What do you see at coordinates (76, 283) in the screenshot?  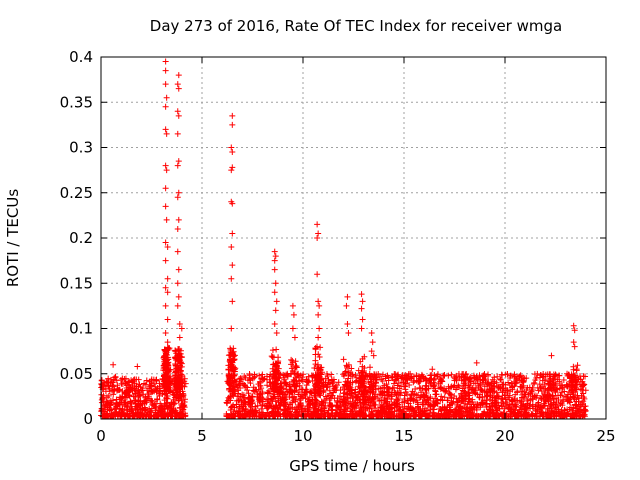 I see `y-tick-label: 0.15` at bounding box center [76, 283].